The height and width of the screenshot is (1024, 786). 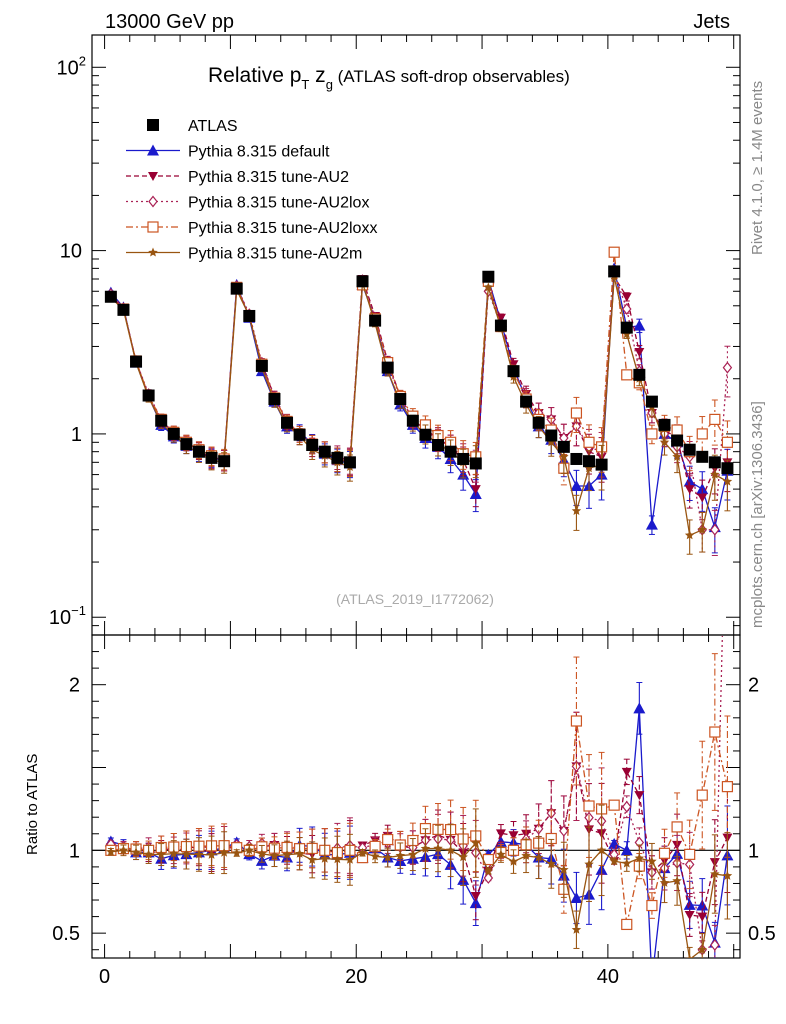 I want to click on title-sub-g: g, so click(x=329, y=84).